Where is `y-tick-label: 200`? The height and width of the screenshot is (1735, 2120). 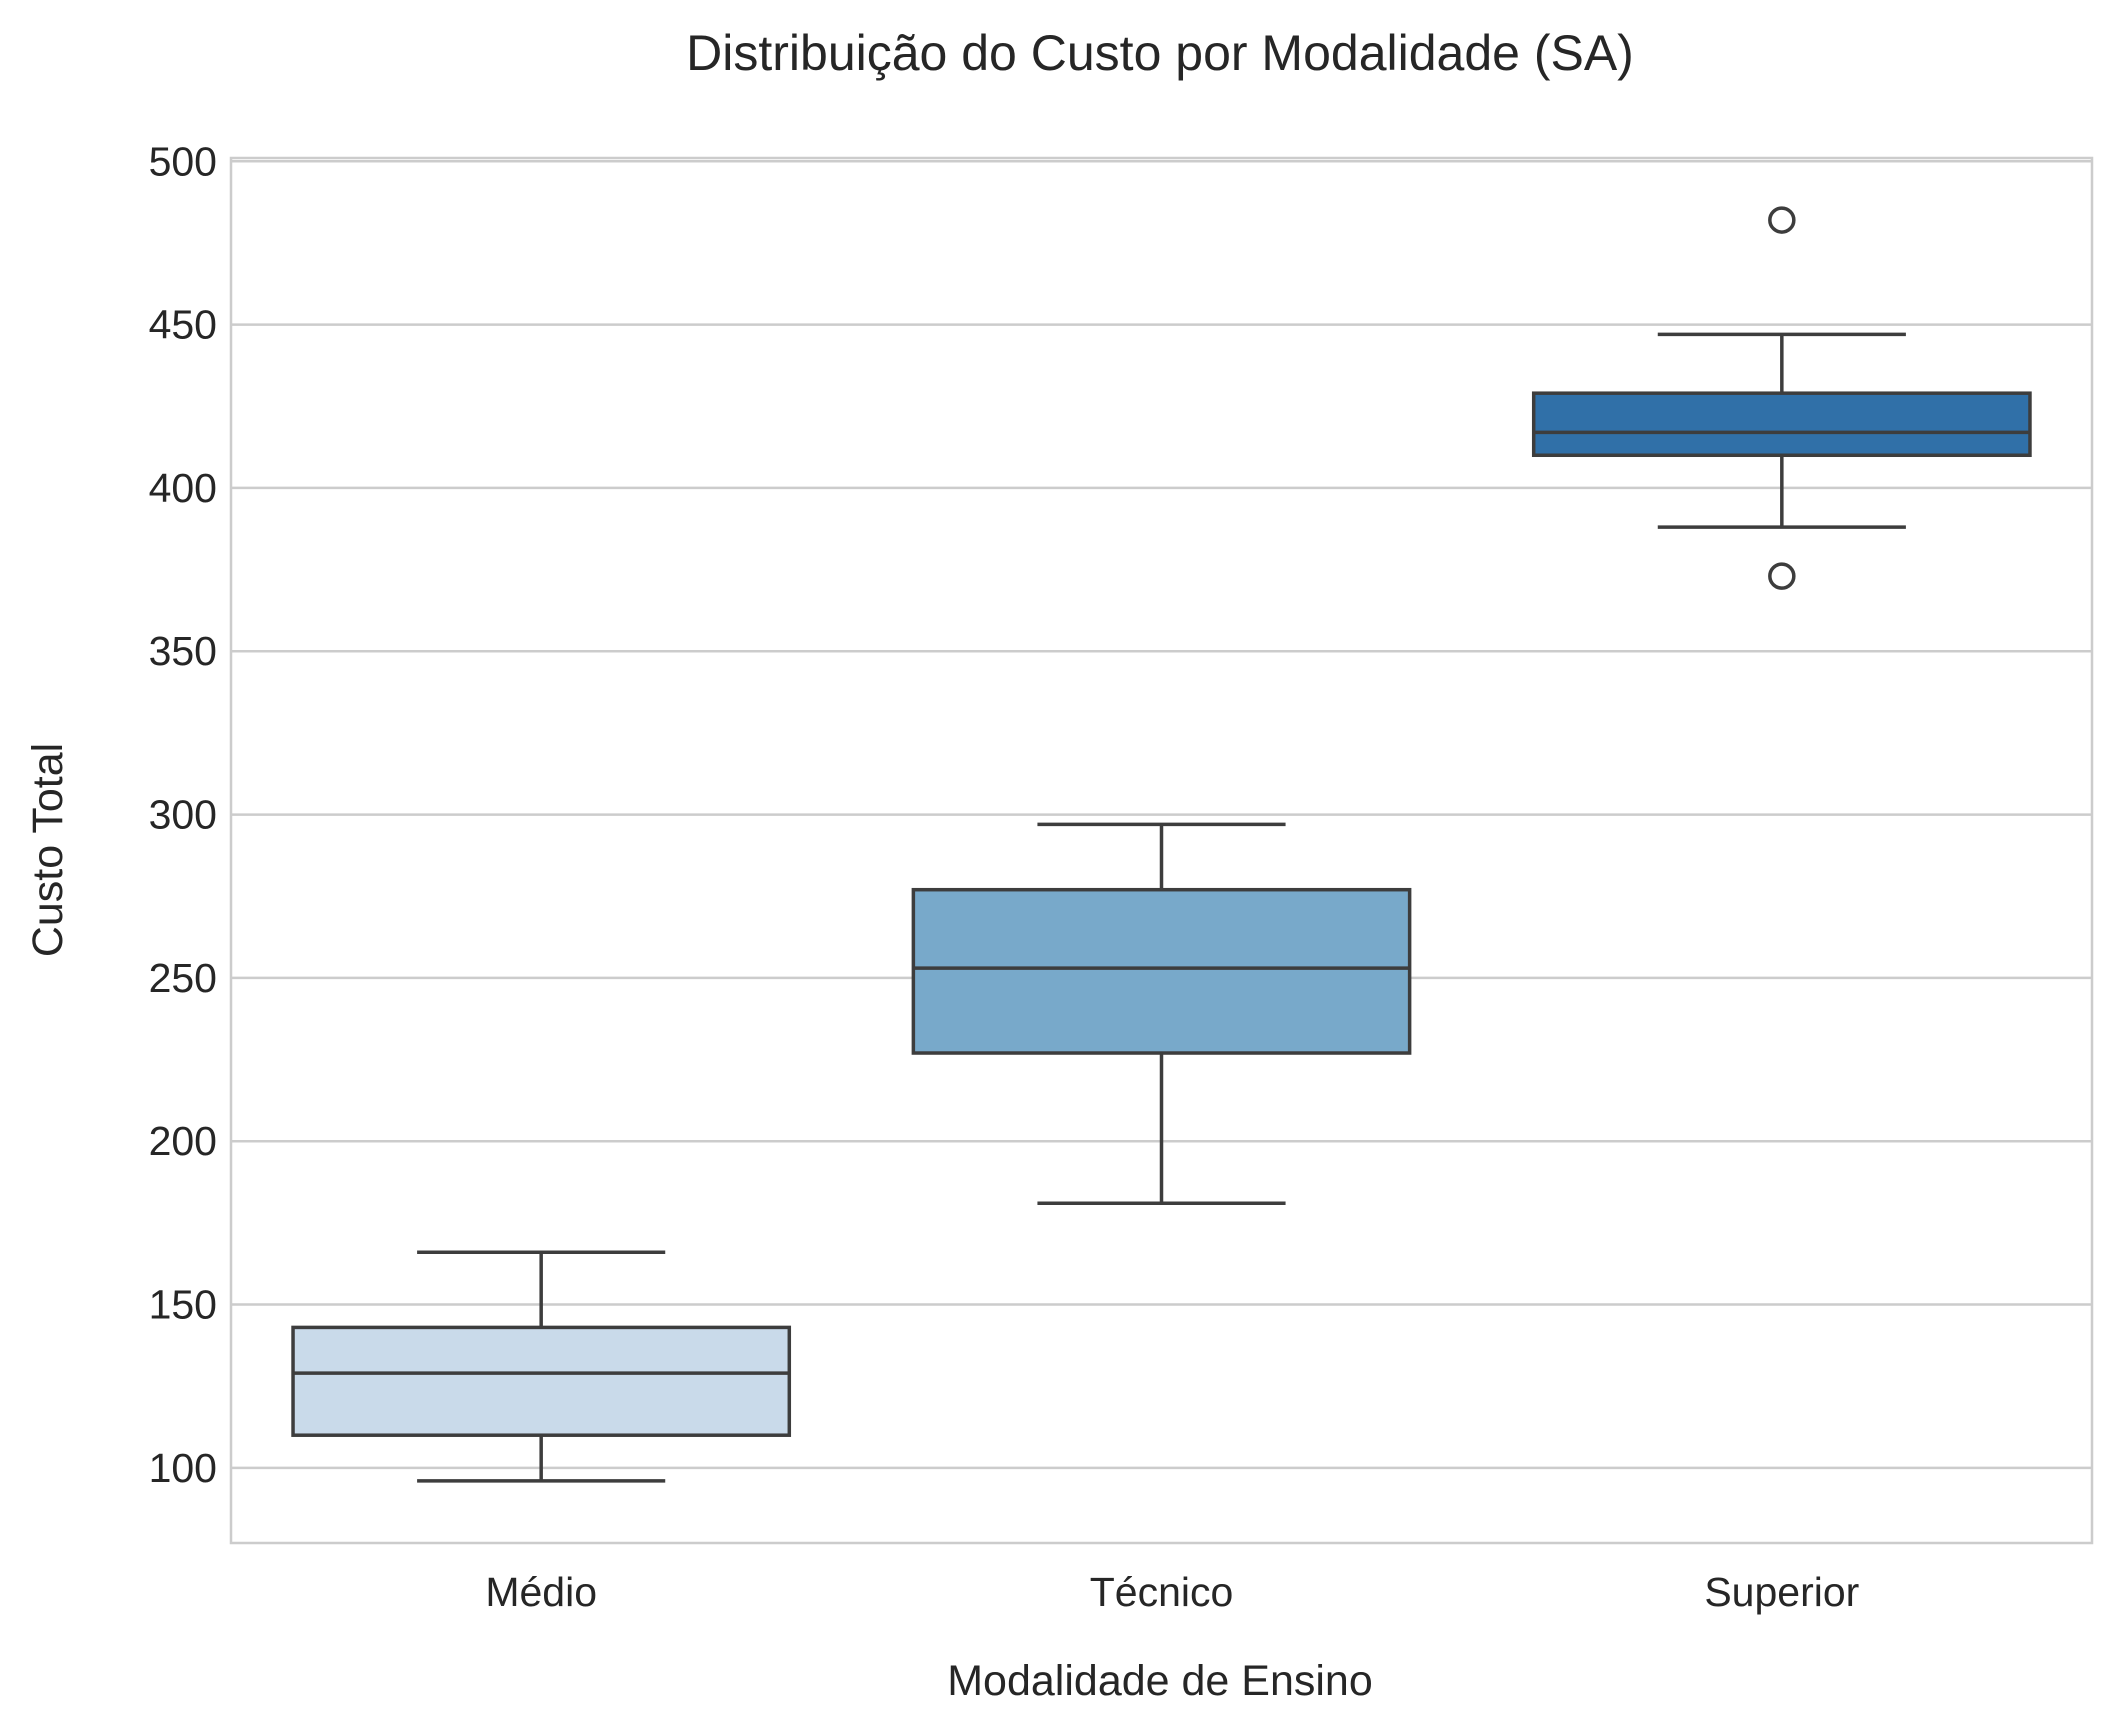
y-tick-label: 200 is located at coordinates (183, 1141).